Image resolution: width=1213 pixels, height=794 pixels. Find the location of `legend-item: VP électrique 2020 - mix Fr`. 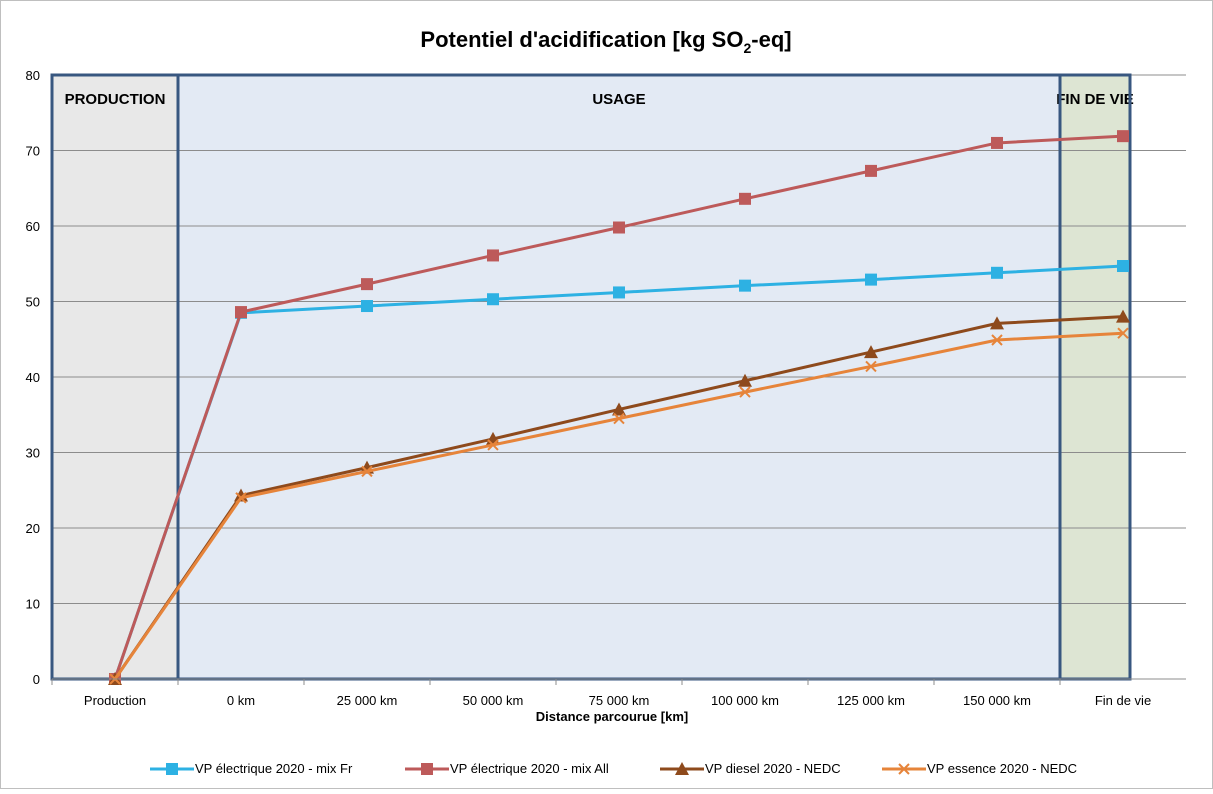

legend-item: VP électrique 2020 - mix Fr is located at coordinates (251, 768).